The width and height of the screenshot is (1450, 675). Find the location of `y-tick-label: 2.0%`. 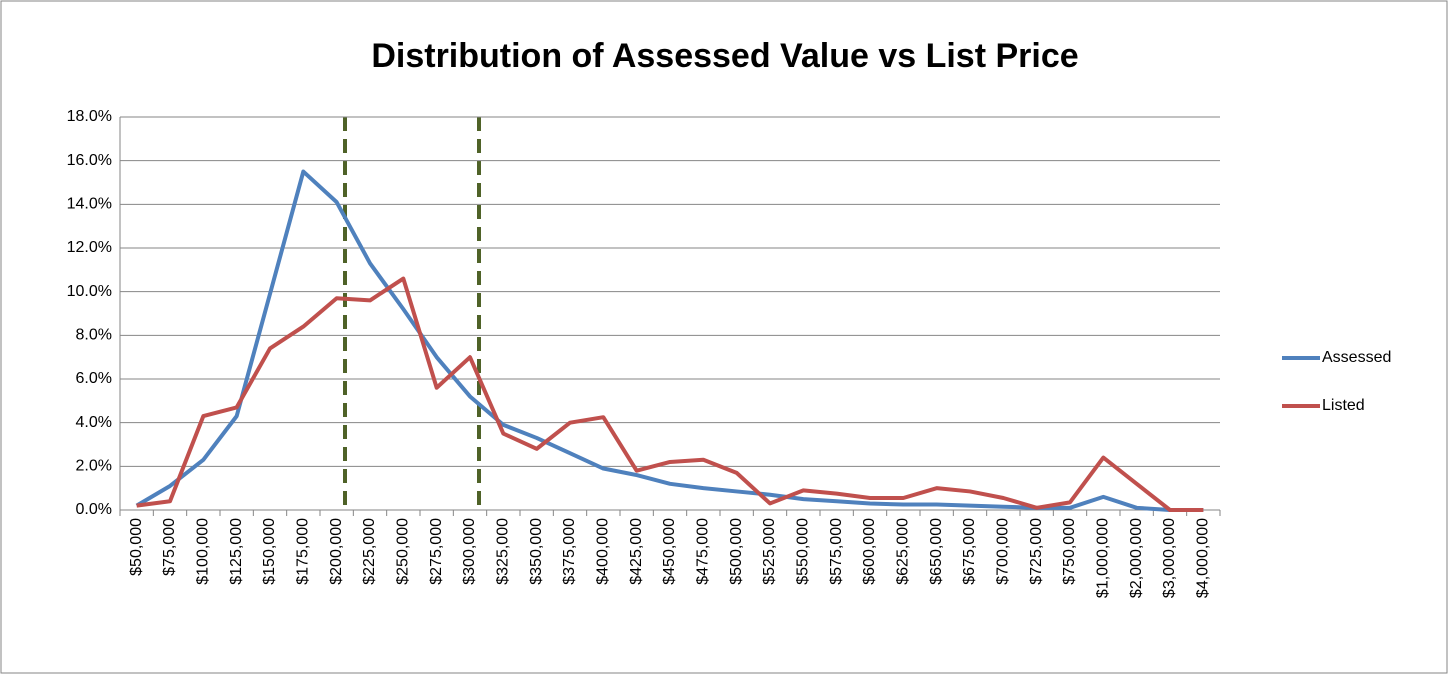

y-tick-label: 2.0% is located at coordinates (94, 466).